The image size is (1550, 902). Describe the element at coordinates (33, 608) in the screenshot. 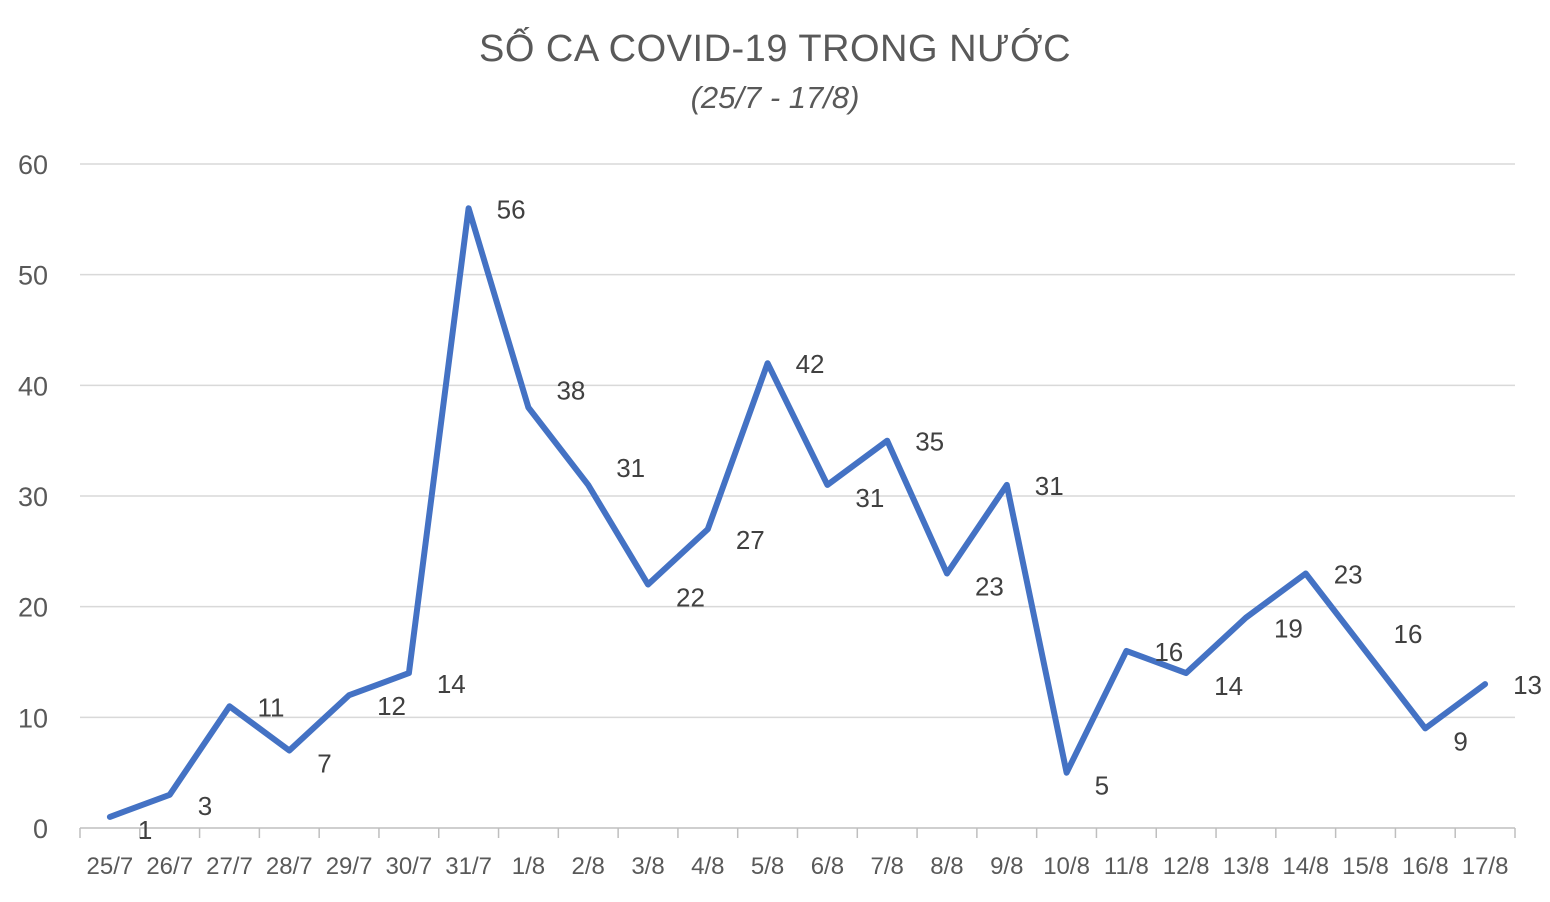

I see `y-tick-label: 20` at that location.